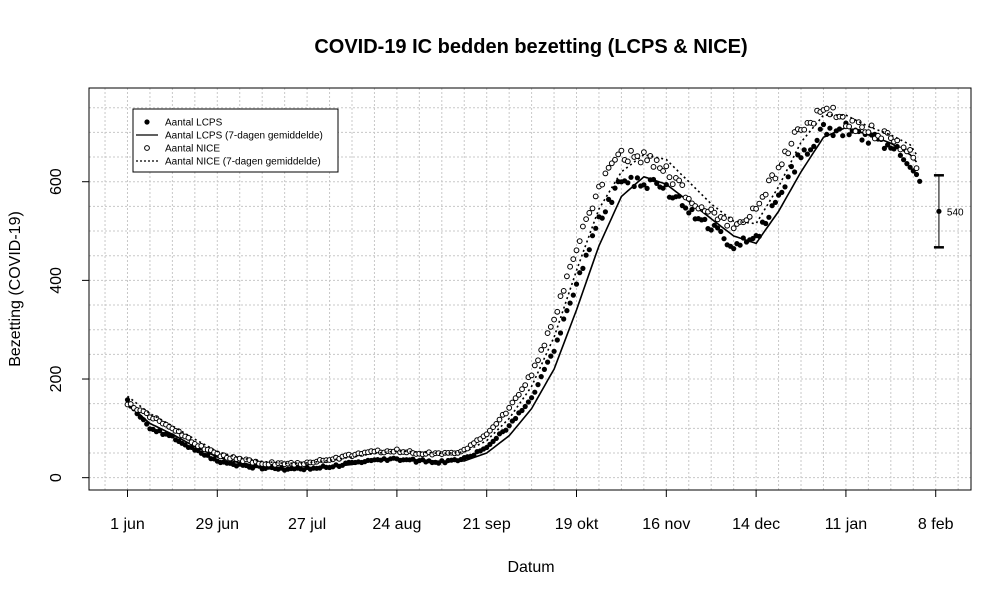 The width and height of the screenshot is (1000, 600). I want to click on x-tick-label: 27 jul, so click(307, 524).